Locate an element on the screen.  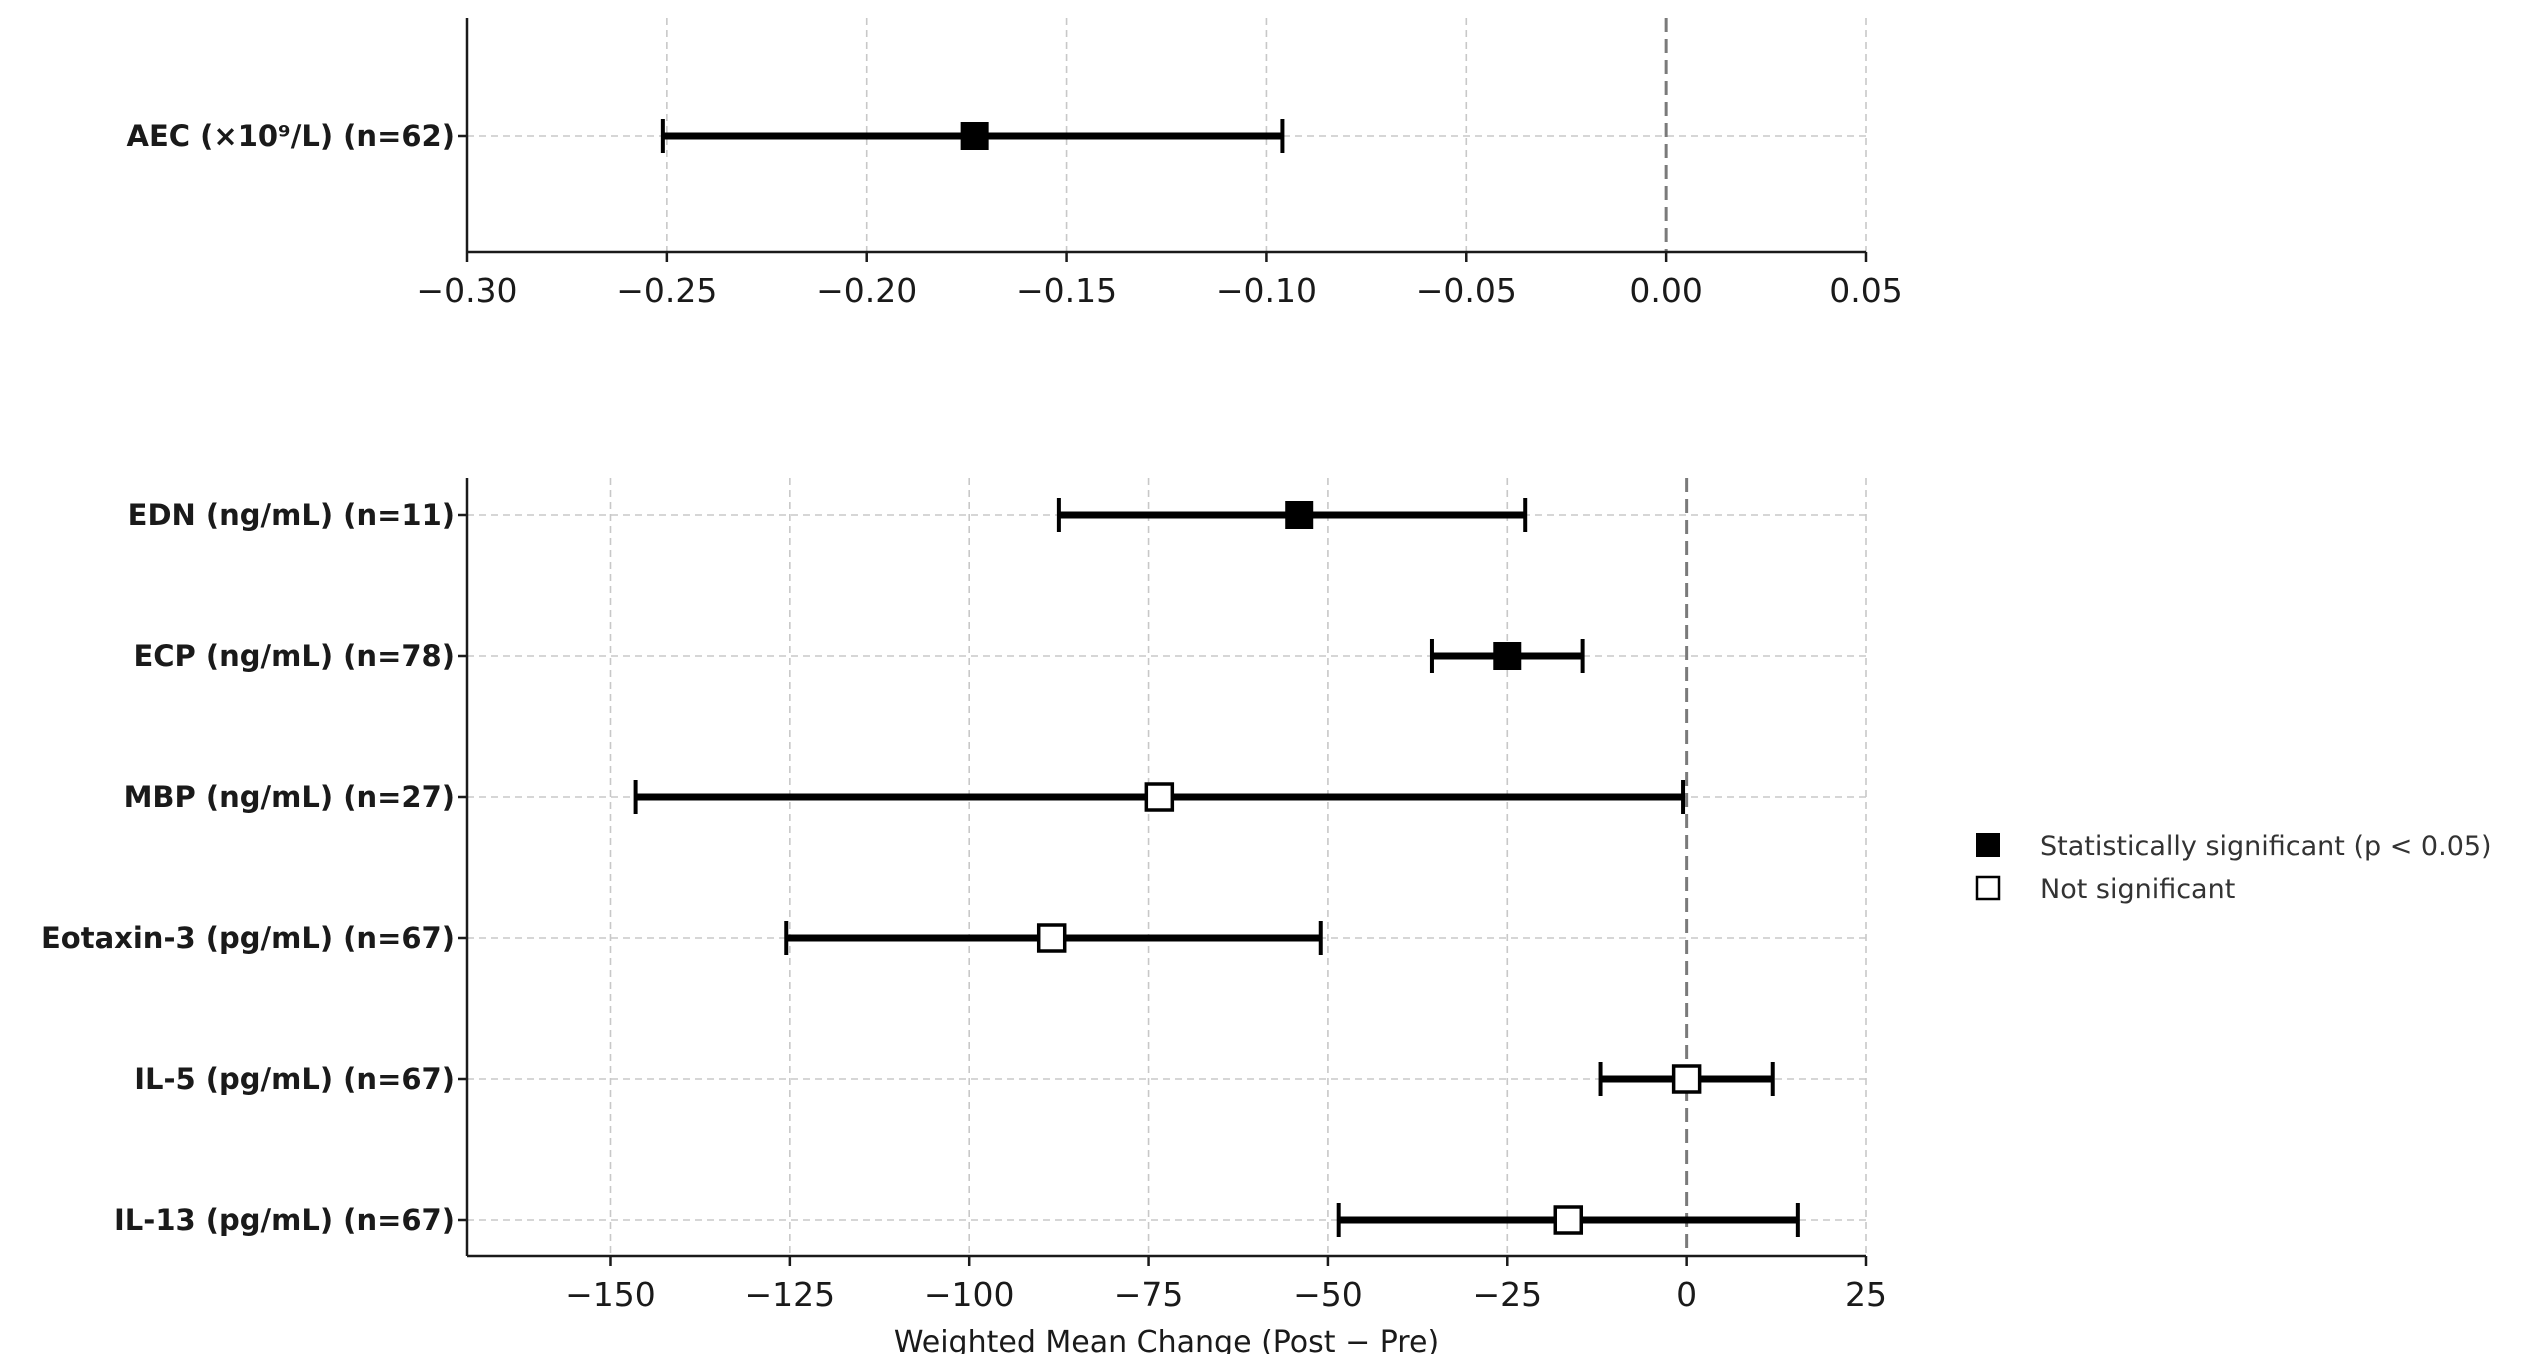
row-label: IL-13 (pg/mL) (n=67) is located at coordinates (284, 1220).